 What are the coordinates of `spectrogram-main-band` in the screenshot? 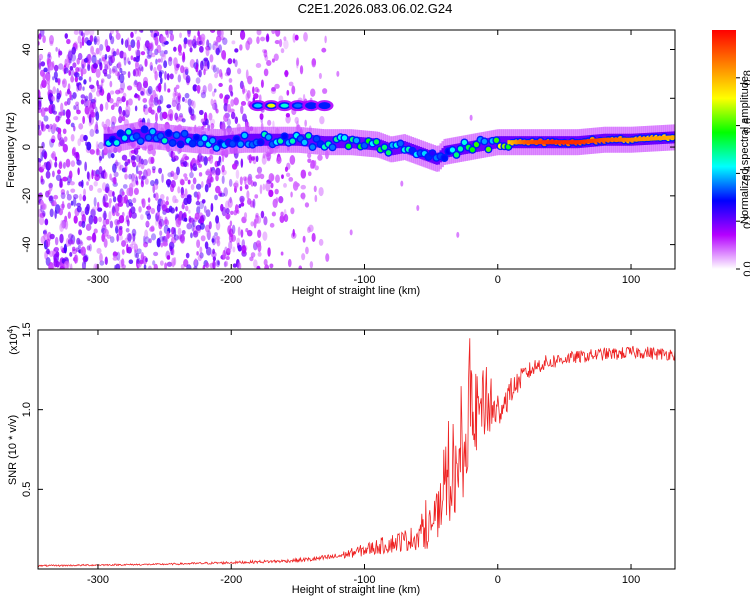 It's located at (389, 146).